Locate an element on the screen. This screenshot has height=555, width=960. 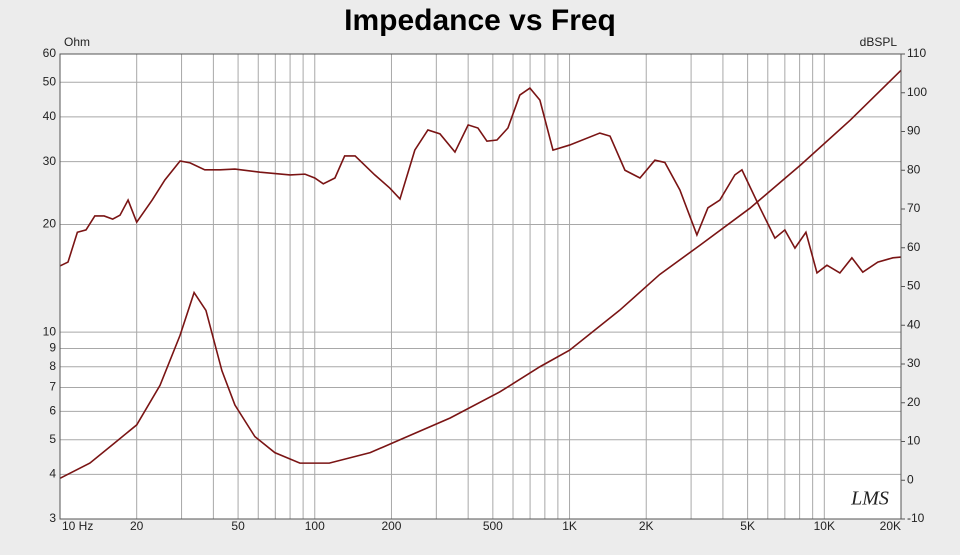
y-tick-label: 7 is located at coordinates (52, 387).